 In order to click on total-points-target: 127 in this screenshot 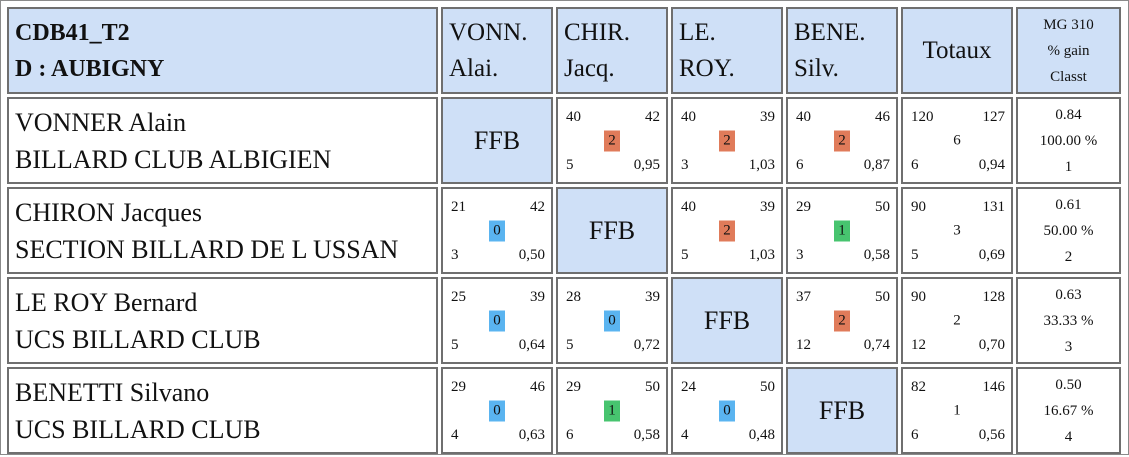, I will do `click(994, 117)`.